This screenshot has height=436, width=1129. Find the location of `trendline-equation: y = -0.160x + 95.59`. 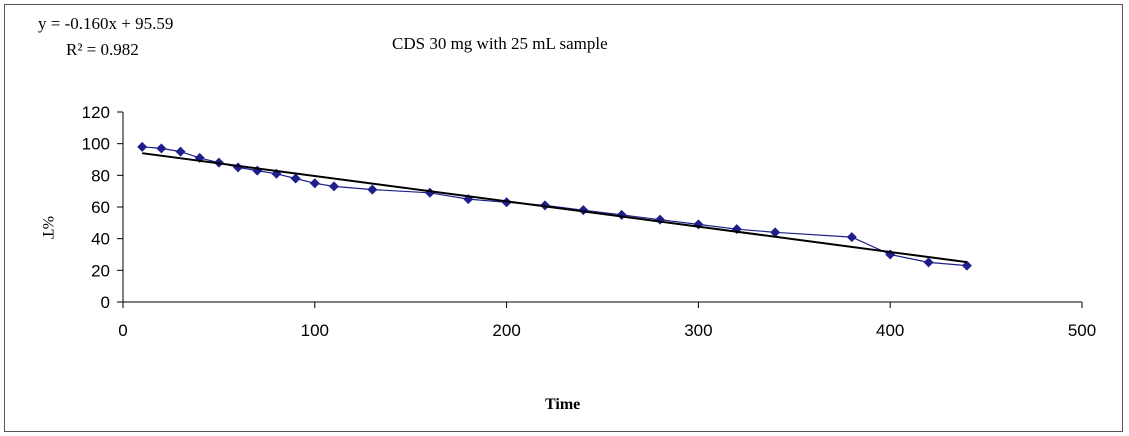

trendline-equation: y = -0.160x + 95.59 is located at coordinates (106, 23).